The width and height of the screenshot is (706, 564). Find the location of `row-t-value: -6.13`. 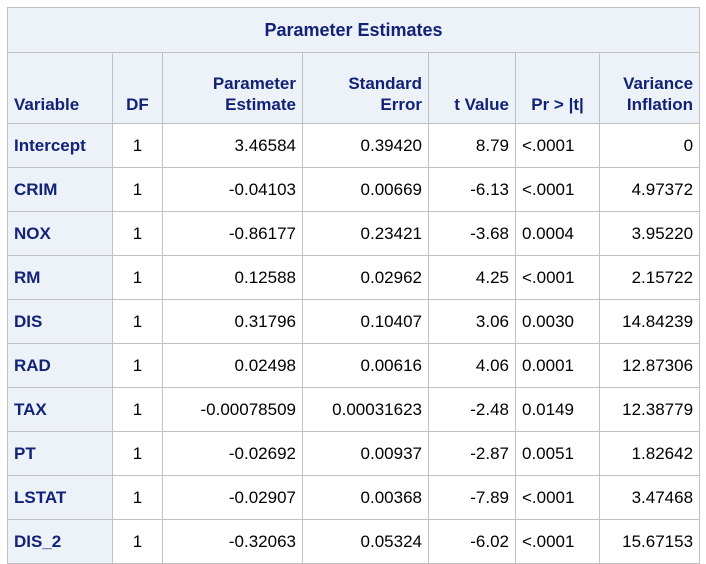

row-t-value: -6.13 is located at coordinates (472, 189).